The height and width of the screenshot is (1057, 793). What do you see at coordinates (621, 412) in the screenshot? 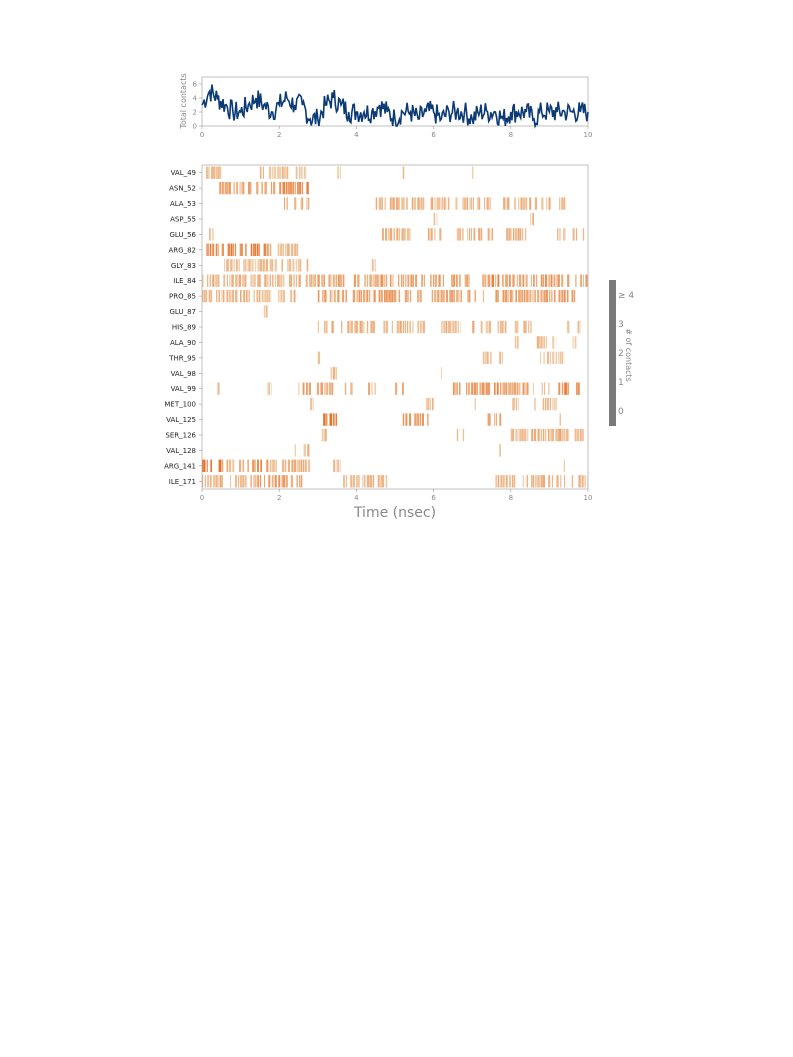
I see `colorbar-tick-label: 0` at bounding box center [621, 412].